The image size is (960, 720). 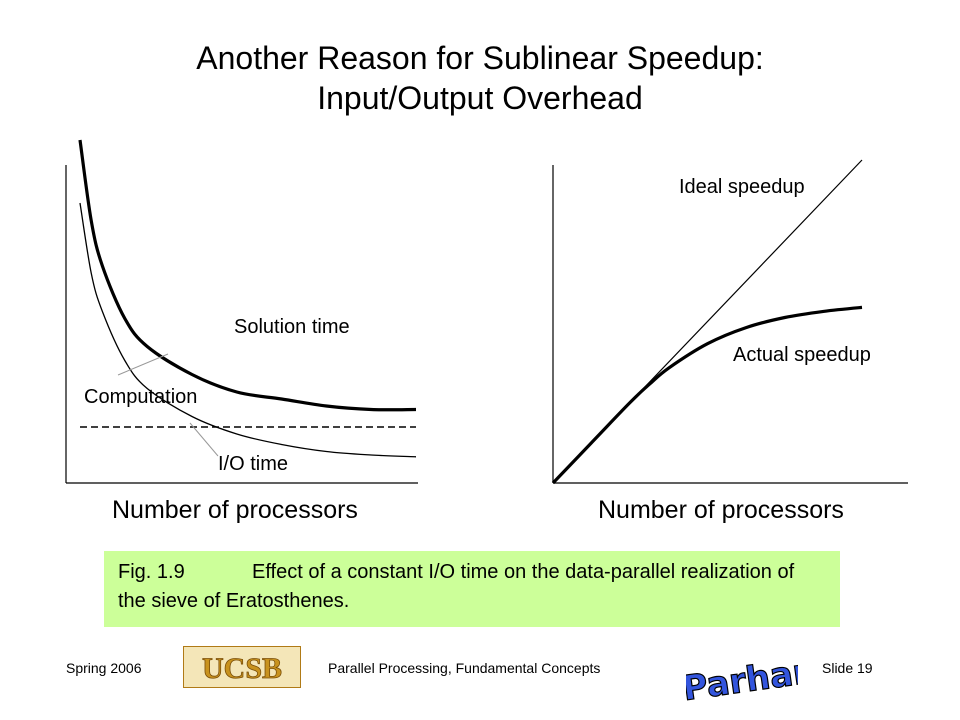 What do you see at coordinates (480, 98) in the screenshot?
I see `slide-title-line-2: Input/Output Overhead` at bounding box center [480, 98].